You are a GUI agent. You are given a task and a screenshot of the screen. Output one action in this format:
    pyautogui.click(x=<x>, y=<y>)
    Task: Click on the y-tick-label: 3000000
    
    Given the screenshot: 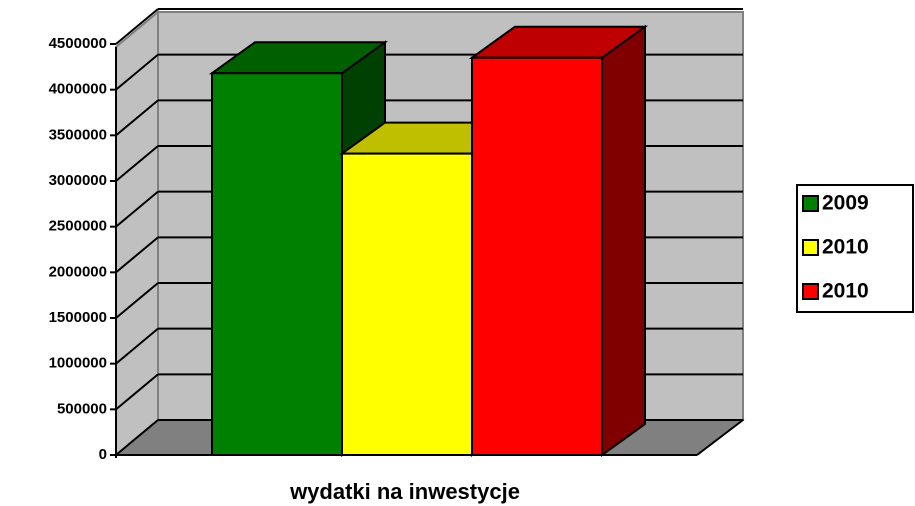 What is the action you would take?
    pyautogui.click(x=78, y=180)
    